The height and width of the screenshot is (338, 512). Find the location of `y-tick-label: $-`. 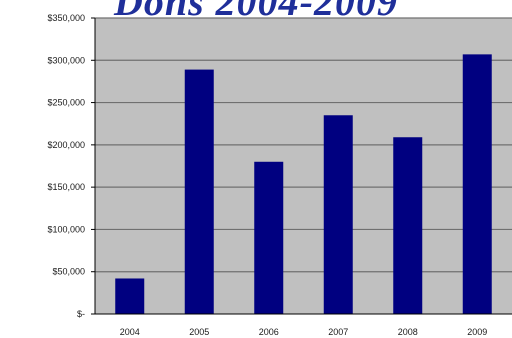

y-tick-label: $- is located at coordinates (81, 314).